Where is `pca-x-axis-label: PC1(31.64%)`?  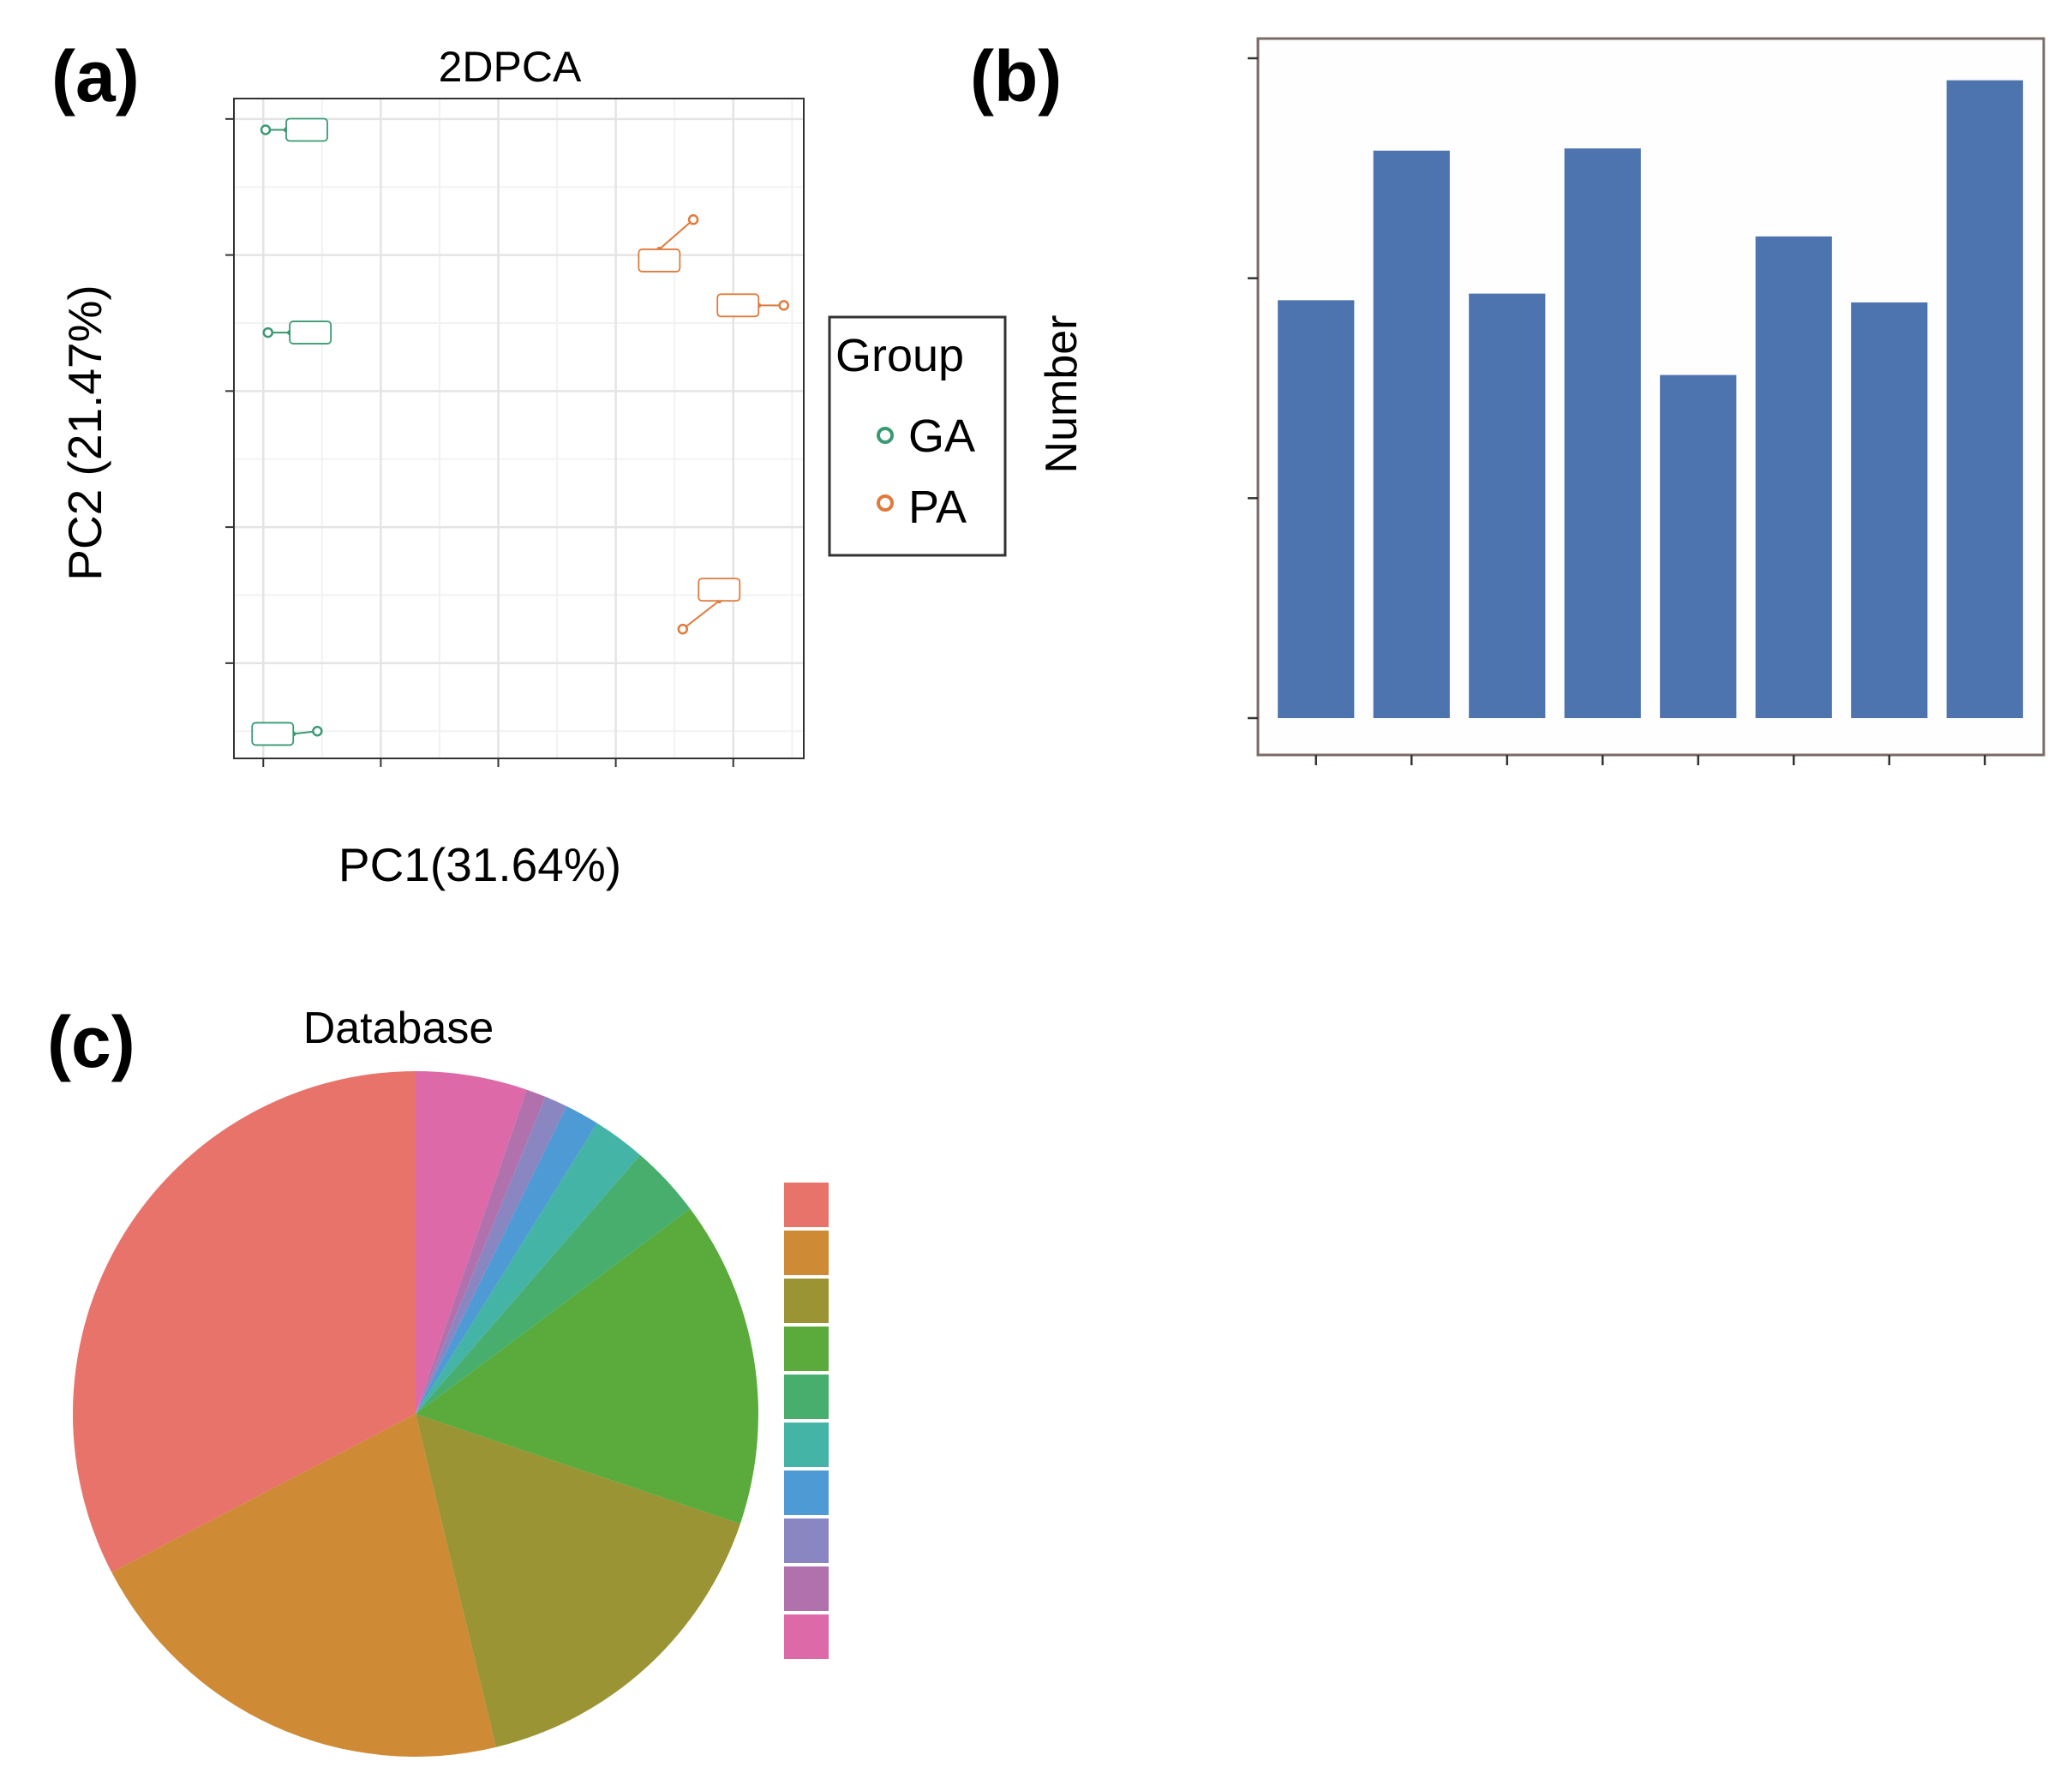
pca-x-axis-label: PC1(31.64%) is located at coordinates (479, 864).